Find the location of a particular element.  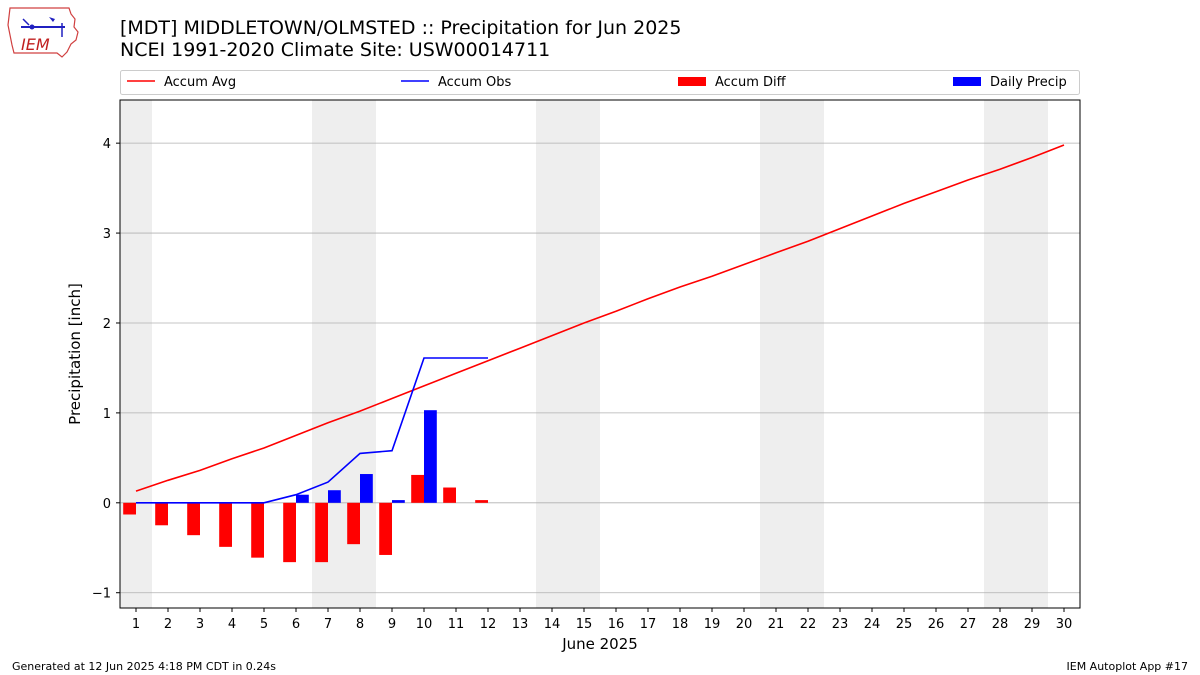

x-tick-label: 22 is located at coordinates (808, 624).